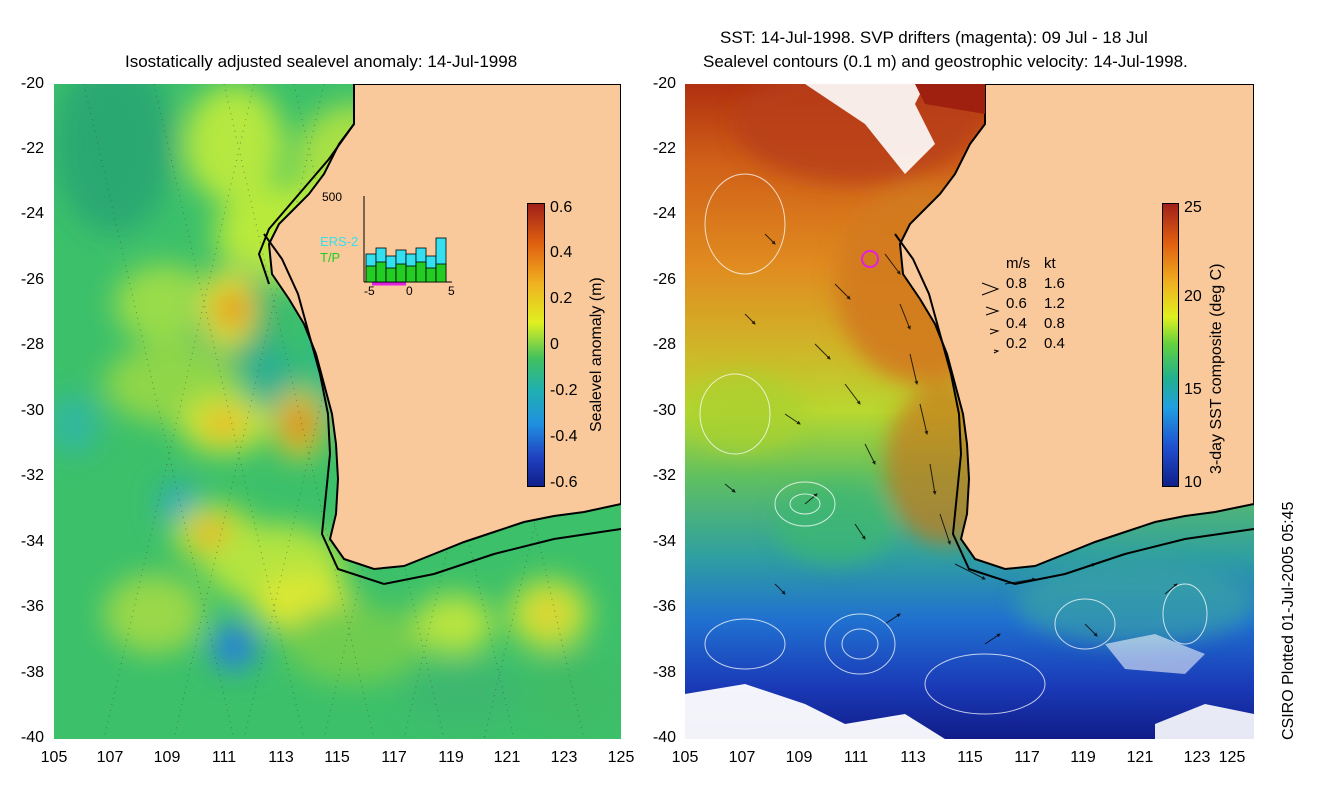 This screenshot has height=810, width=1320. Describe the element at coordinates (32, 410) in the screenshot. I see `left-y-tick: -30` at that location.